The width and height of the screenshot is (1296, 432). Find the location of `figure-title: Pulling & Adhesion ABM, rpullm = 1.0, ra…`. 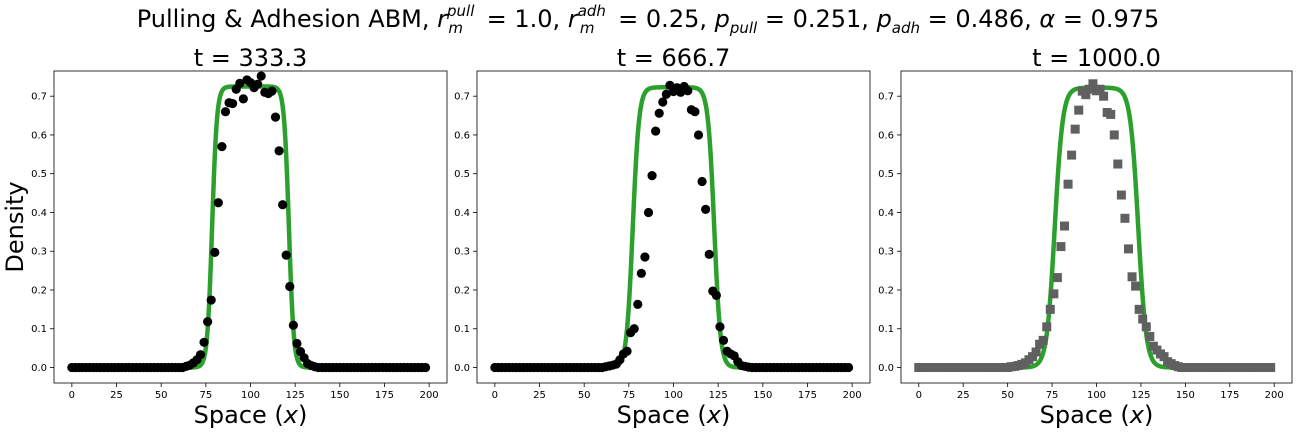

figure-title: Pulling & Adhesion ABM, rpullm = 1.0, ra… is located at coordinates (648, 19).